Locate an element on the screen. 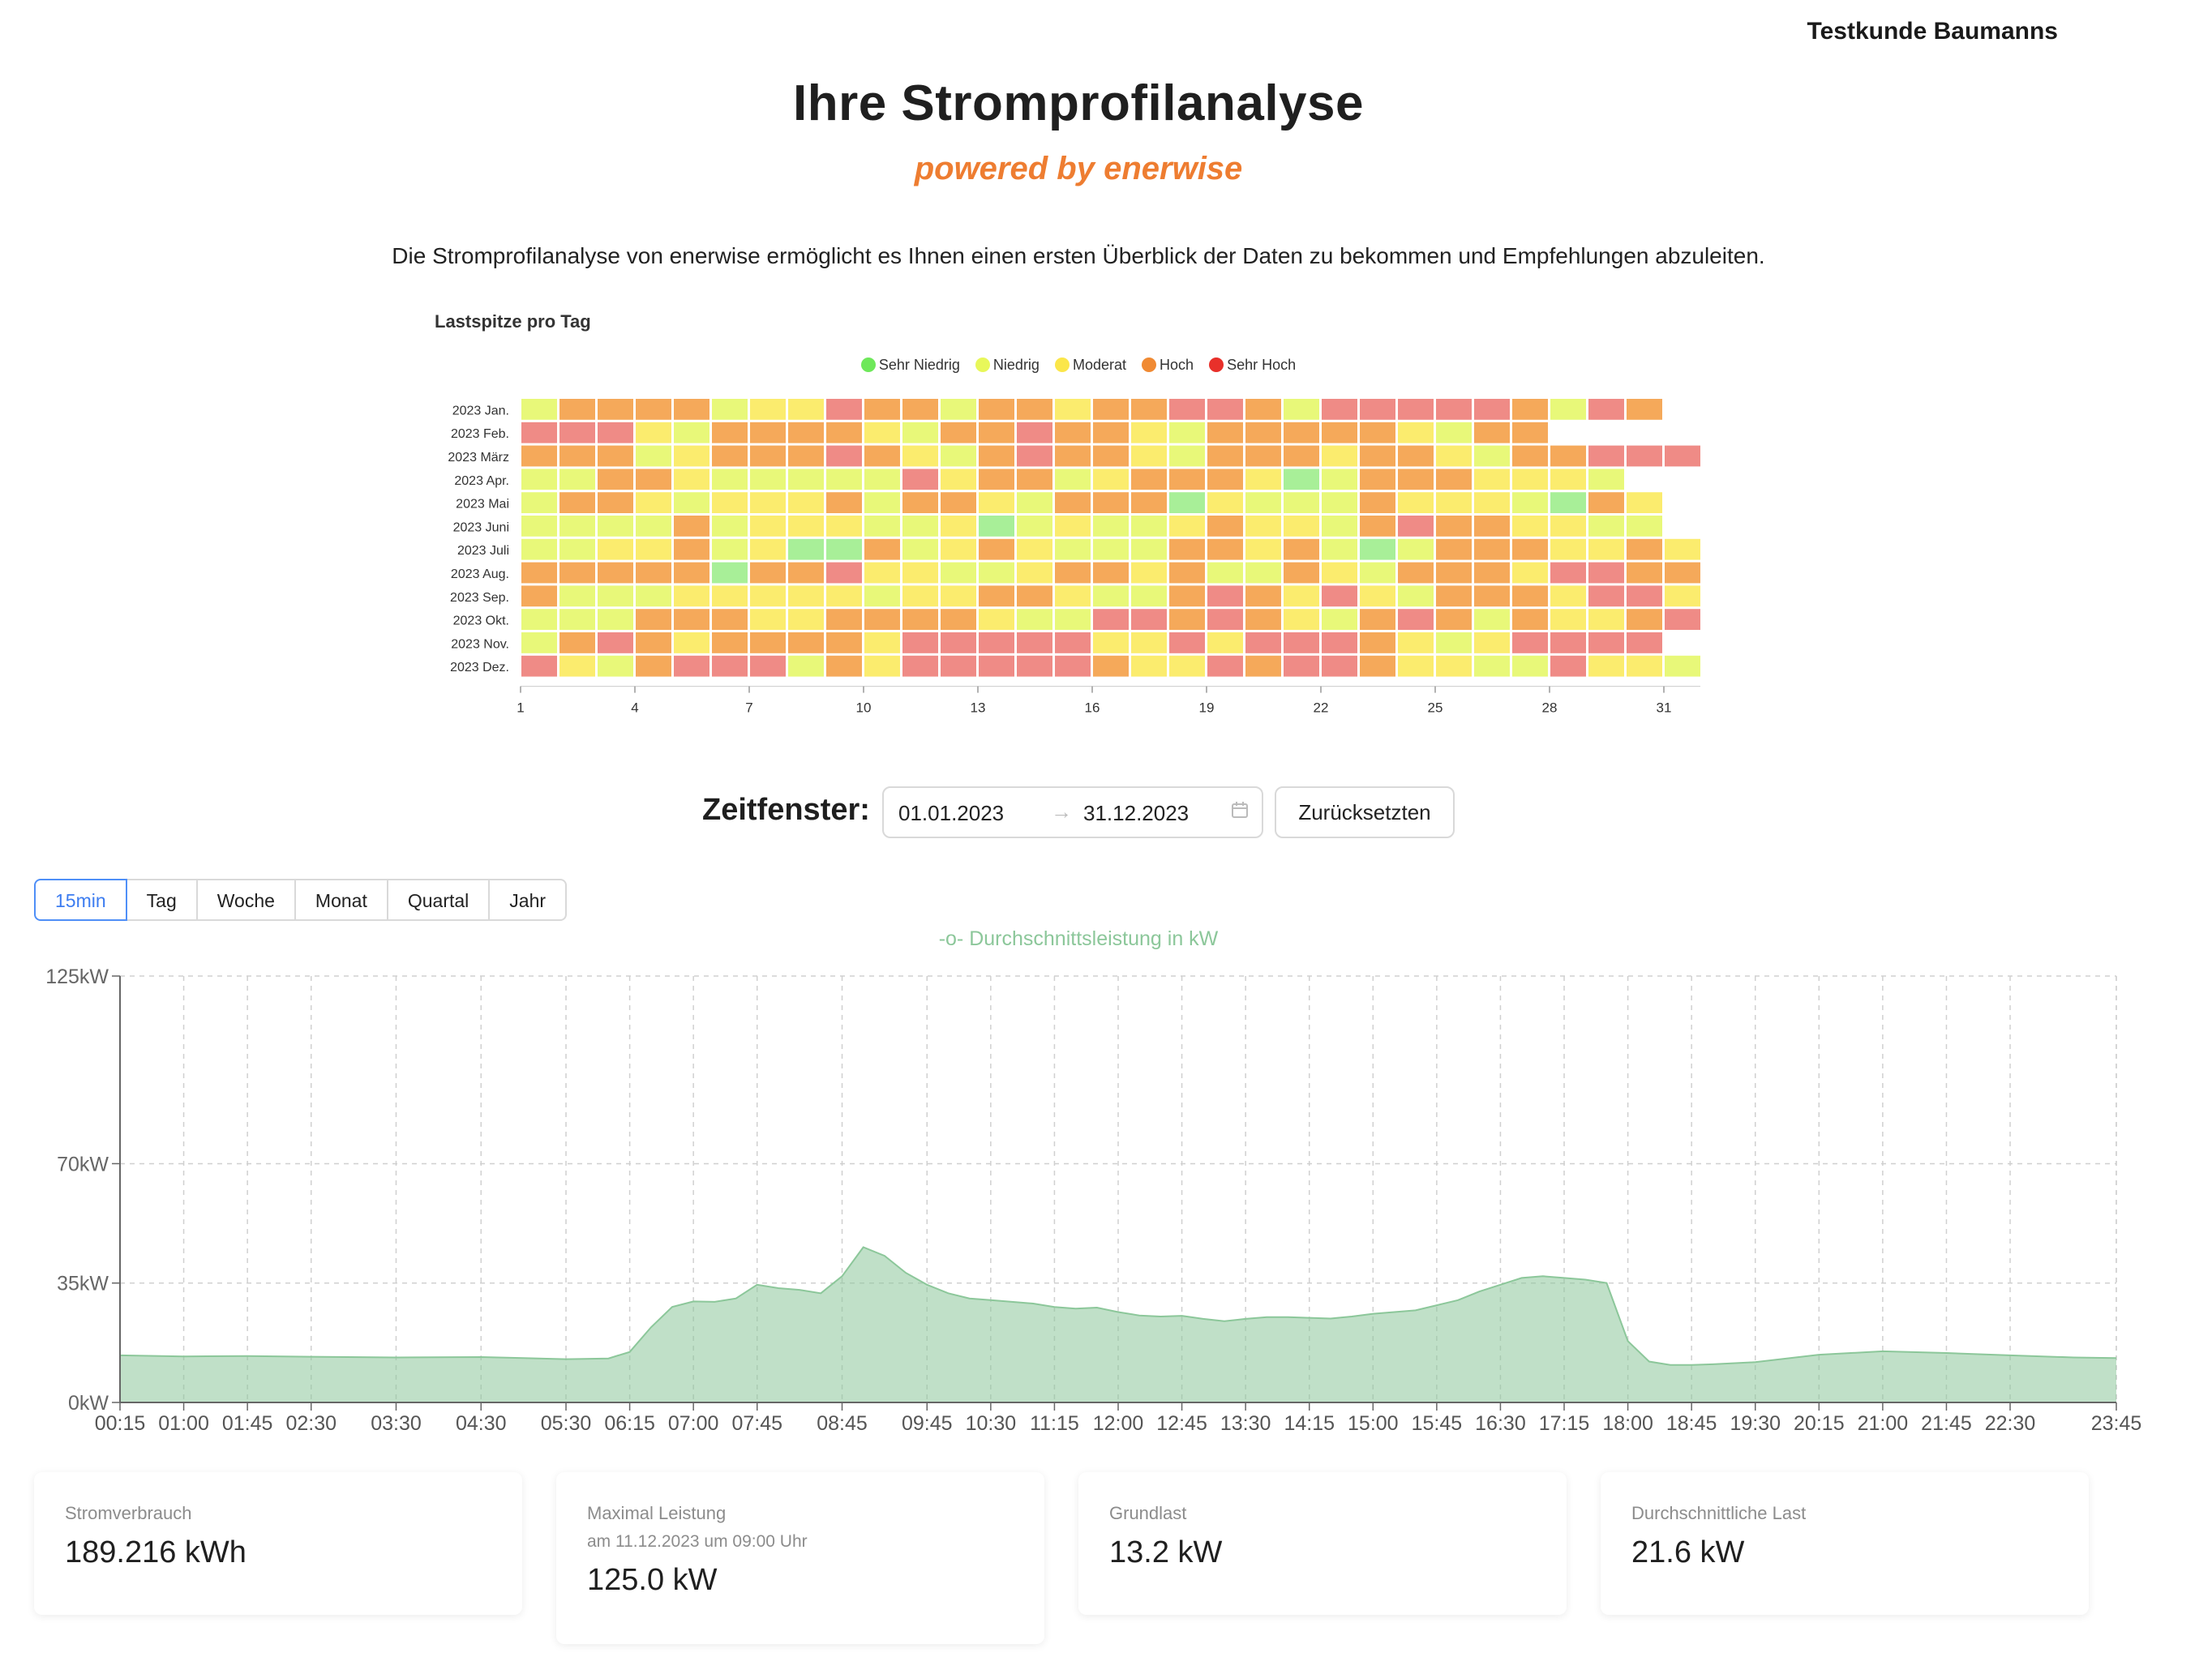 The height and width of the screenshot is (1657, 2212). heatmap-tick-label: 31 is located at coordinates (1664, 708).